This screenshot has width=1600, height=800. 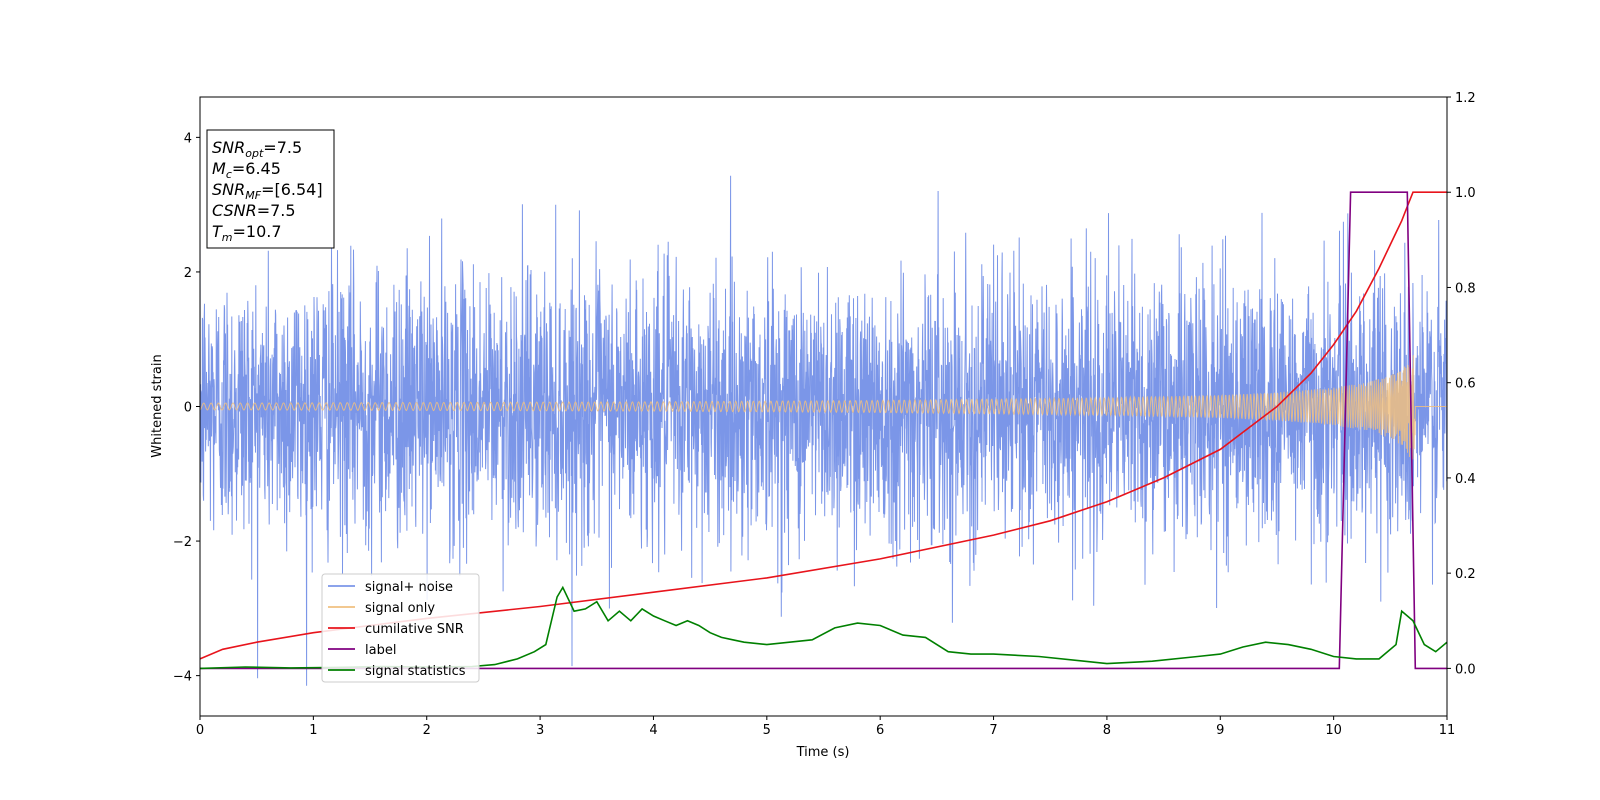 What do you see at coordinates (229, 174) in the screenshot?
I see `info-subscript: c` at bounding box center [229, 174].